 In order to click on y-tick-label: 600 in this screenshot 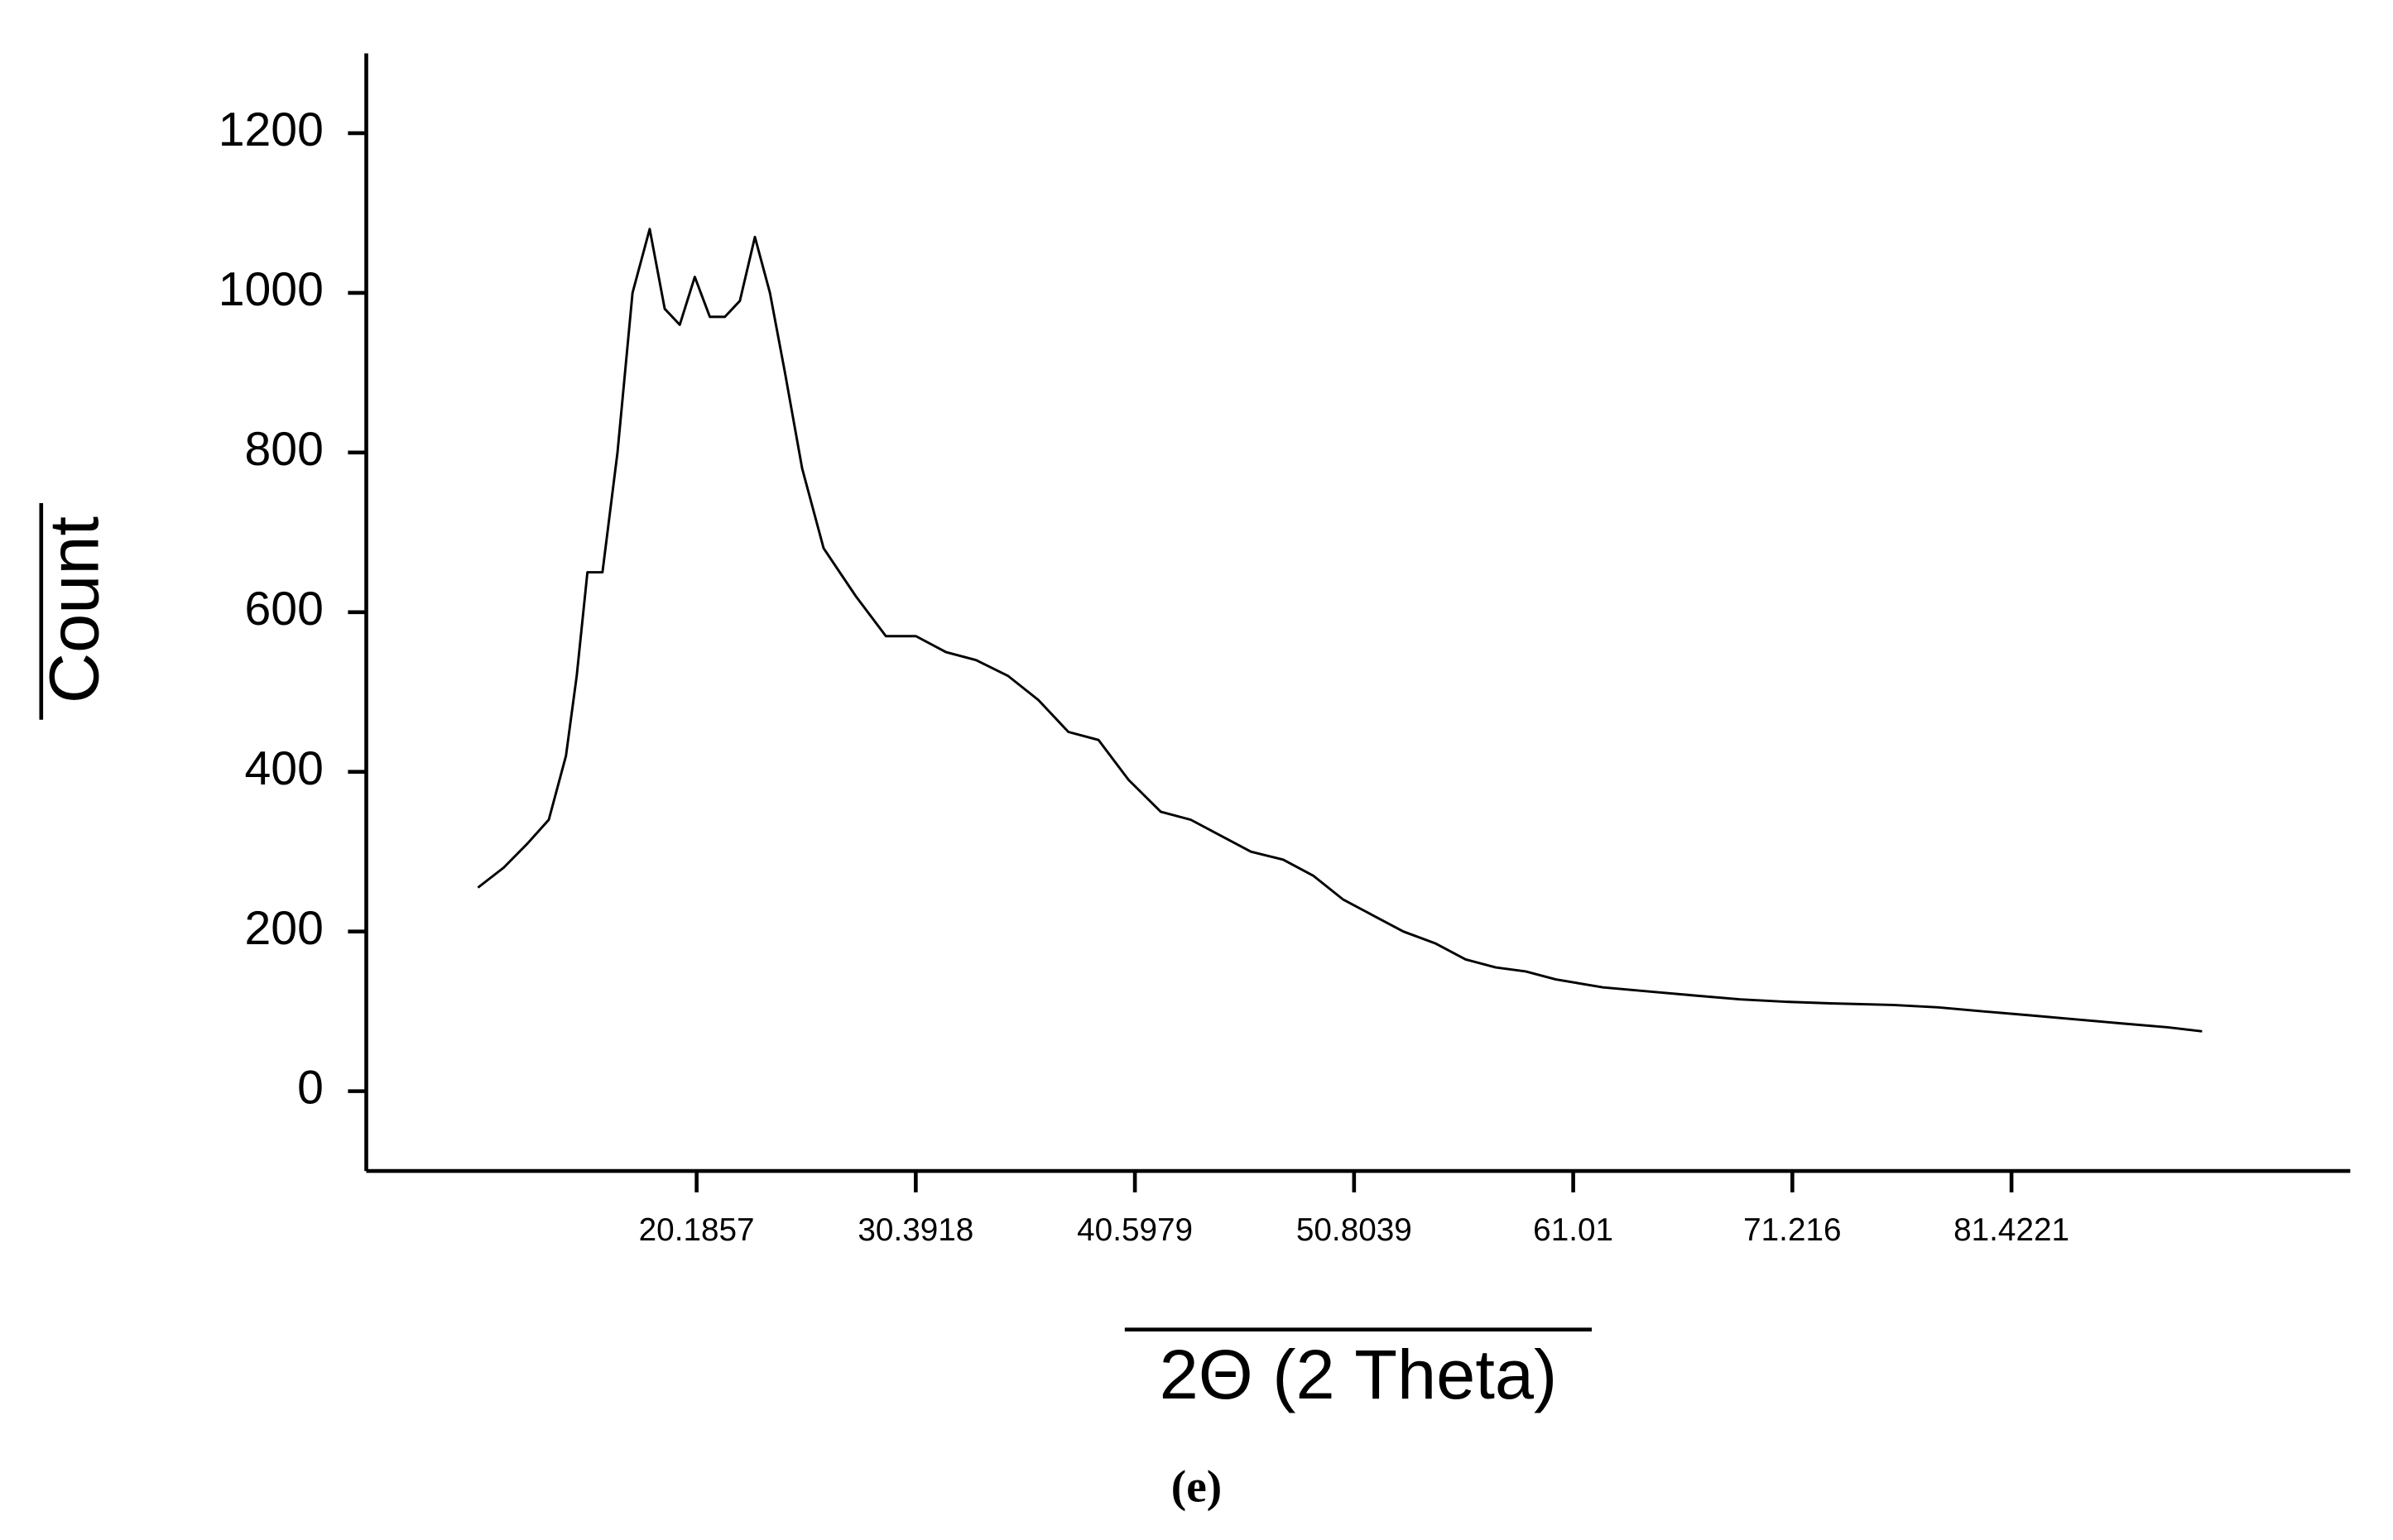, I will do `click(284, 609)`.